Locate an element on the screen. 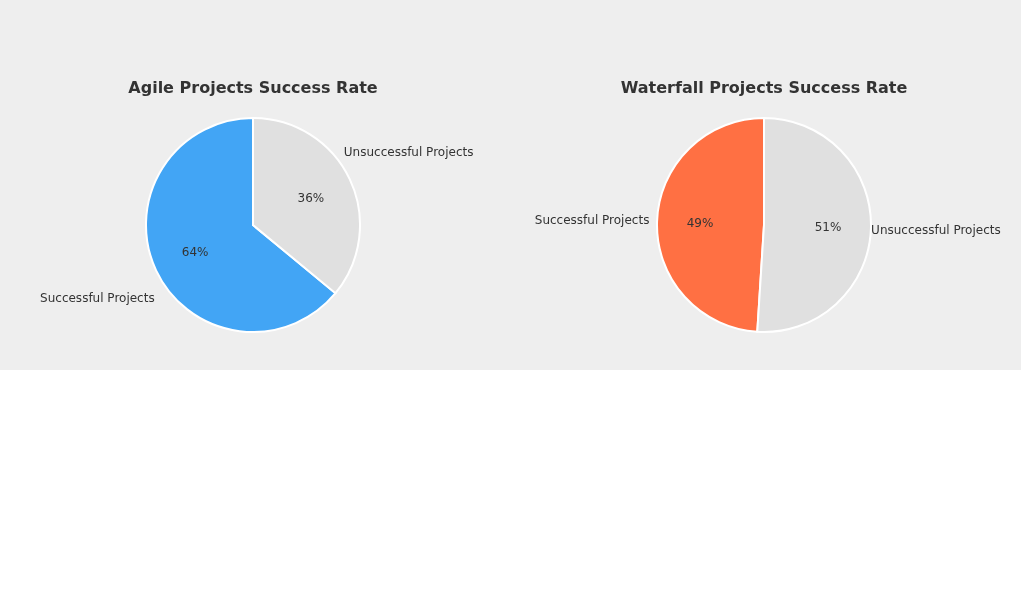 Image resolution: width=1024 pixels, height=597 pixels. data-label: 36% is located at coordinates (311, 197).